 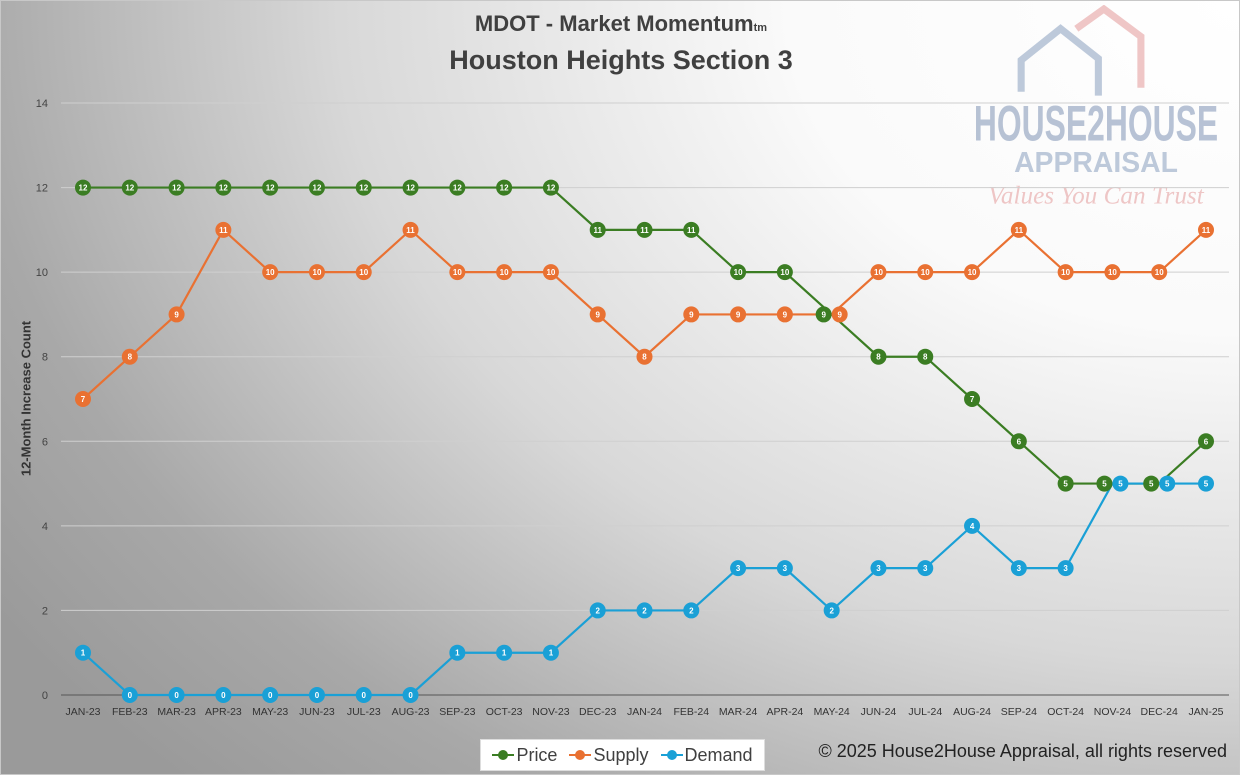 What do you see at coordinates (130, 695) in the screenshot?
I see `demand-data-label: 0` at bounding box center [130, 695].